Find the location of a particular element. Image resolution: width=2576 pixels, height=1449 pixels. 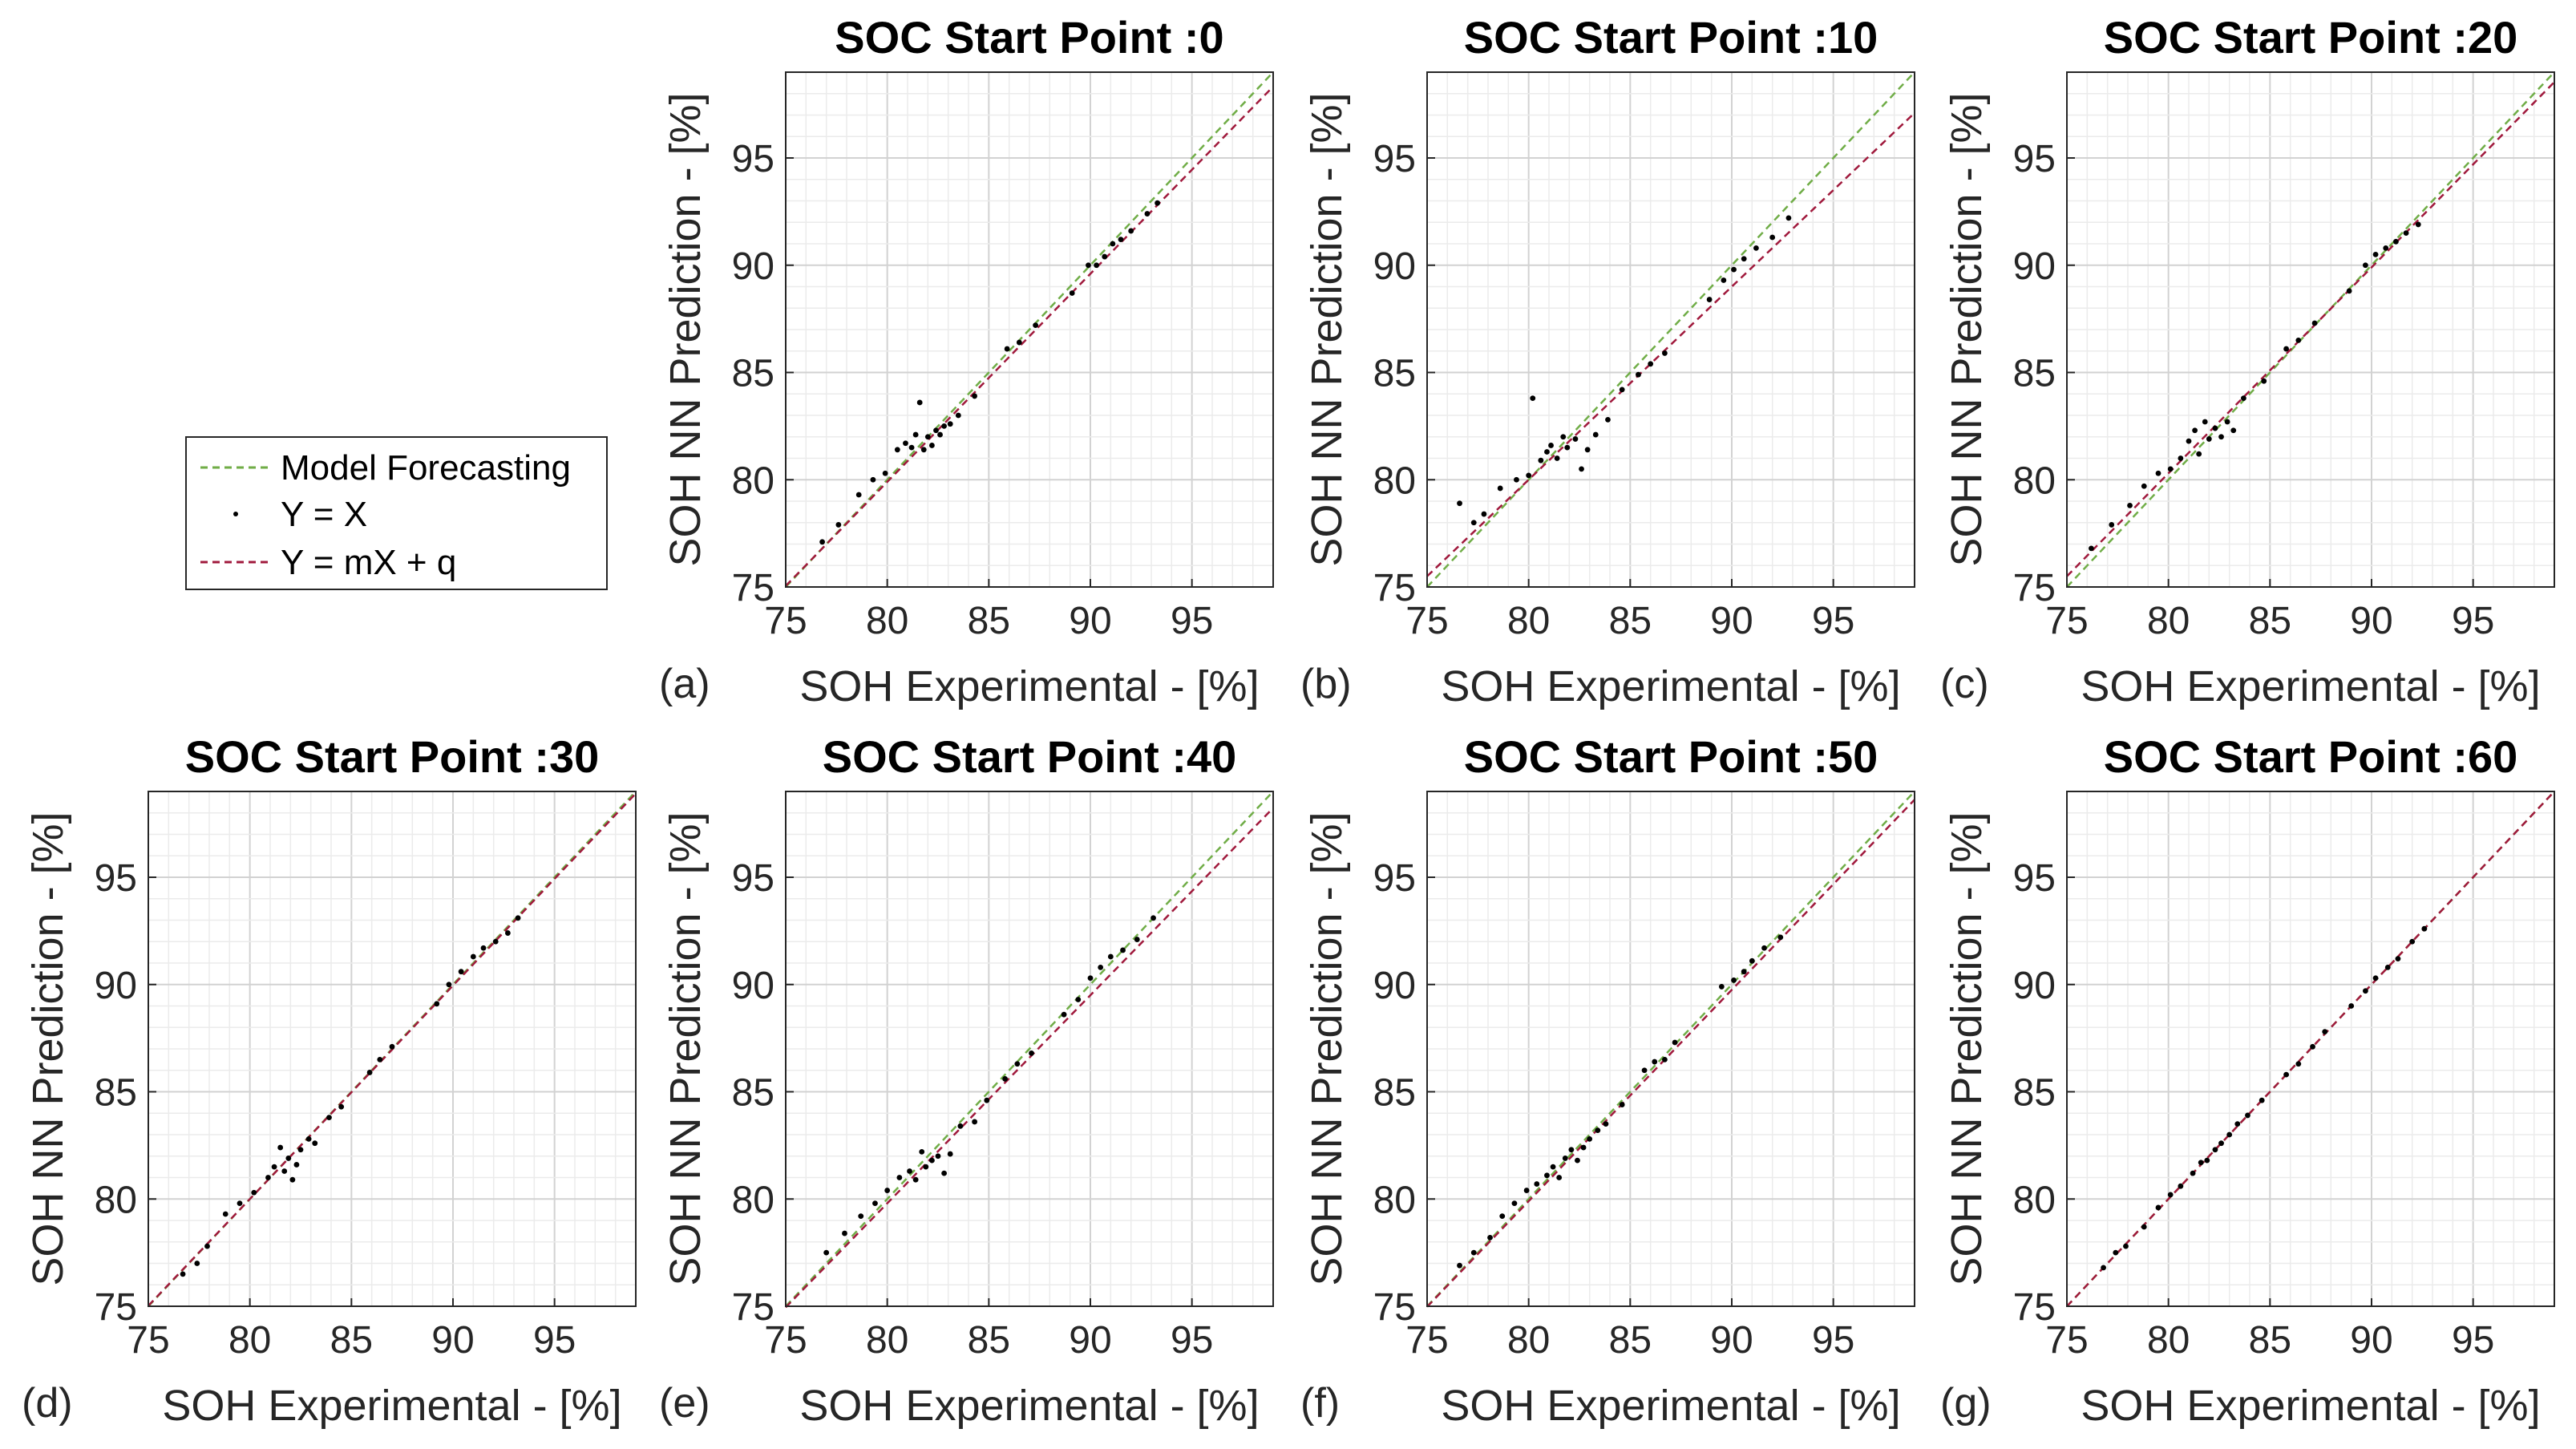

legend-swatch-y-equals-x is located at coordinates (235, 514).